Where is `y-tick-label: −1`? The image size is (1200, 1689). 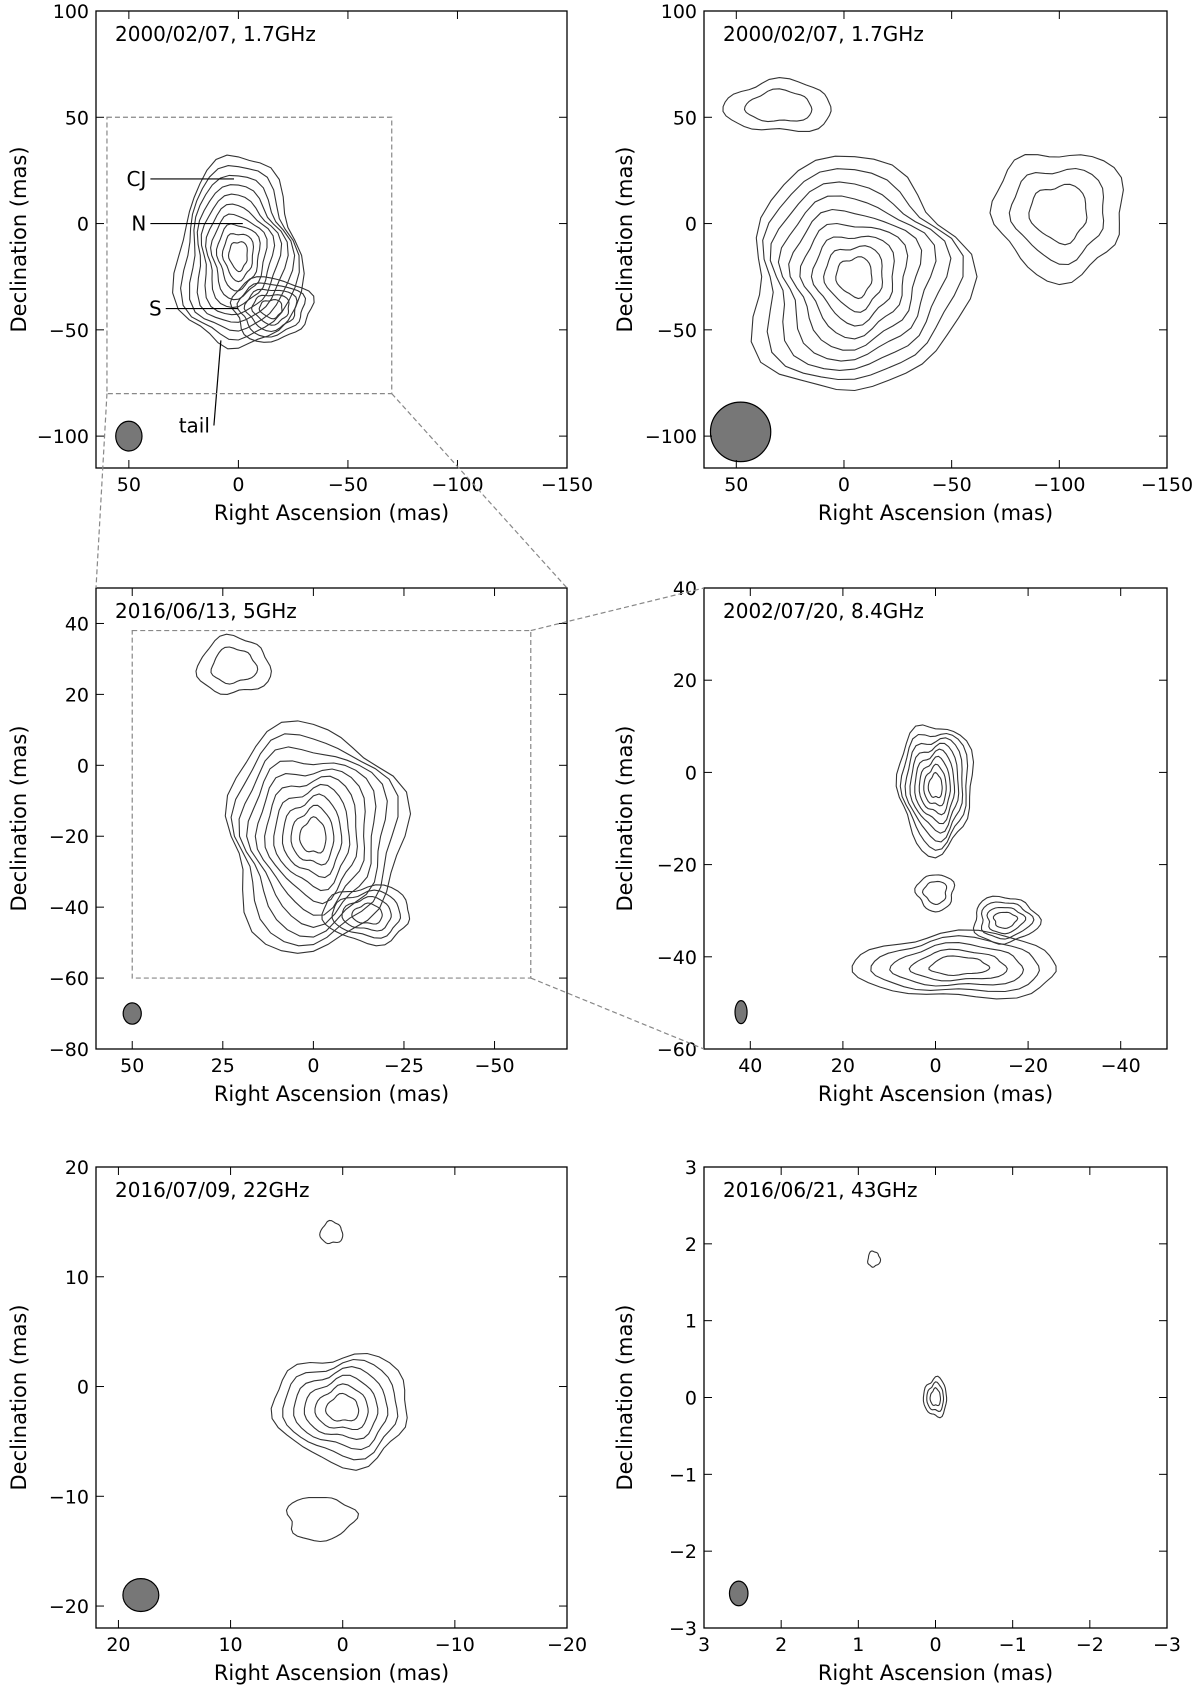
y-tick-label: −1 is located at coordinates (683, 1475).